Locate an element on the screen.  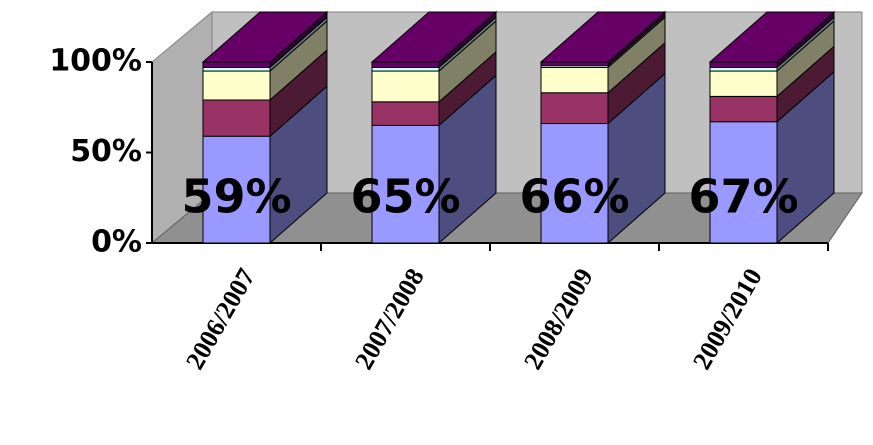
y-tick-label: 0% is located at coordinates (116, 242).